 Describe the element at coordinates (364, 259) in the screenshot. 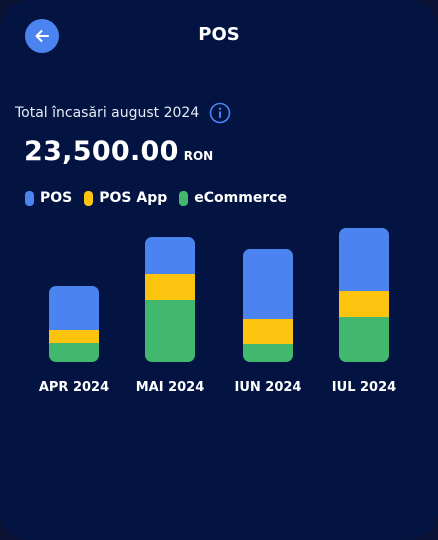

I see `bar-segment-pos-iul-2024` at that location.